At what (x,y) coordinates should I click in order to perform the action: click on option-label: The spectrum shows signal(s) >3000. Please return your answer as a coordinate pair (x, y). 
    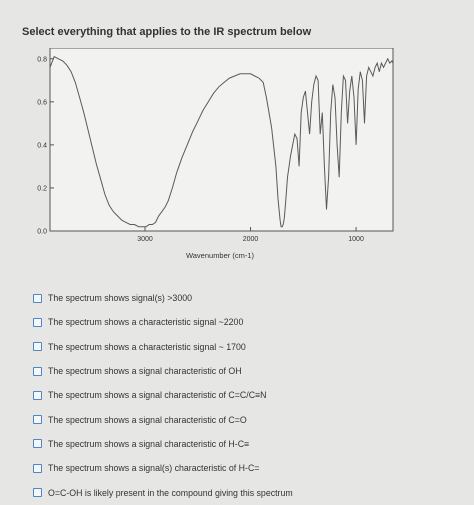
    Looking at the image, I should click on (120, 298).